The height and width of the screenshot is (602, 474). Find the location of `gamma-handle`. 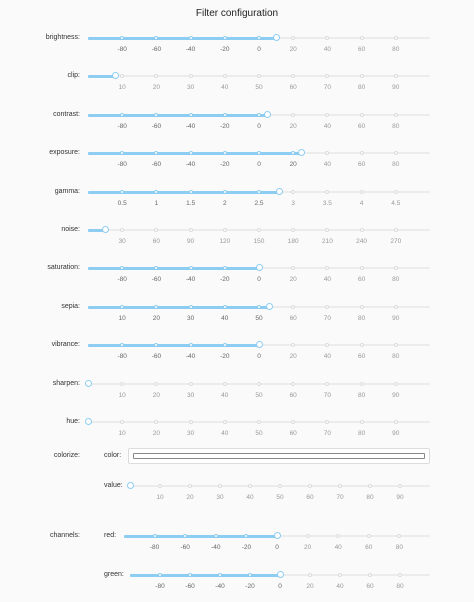

gamma-handle is located at coordinates (280, 191).